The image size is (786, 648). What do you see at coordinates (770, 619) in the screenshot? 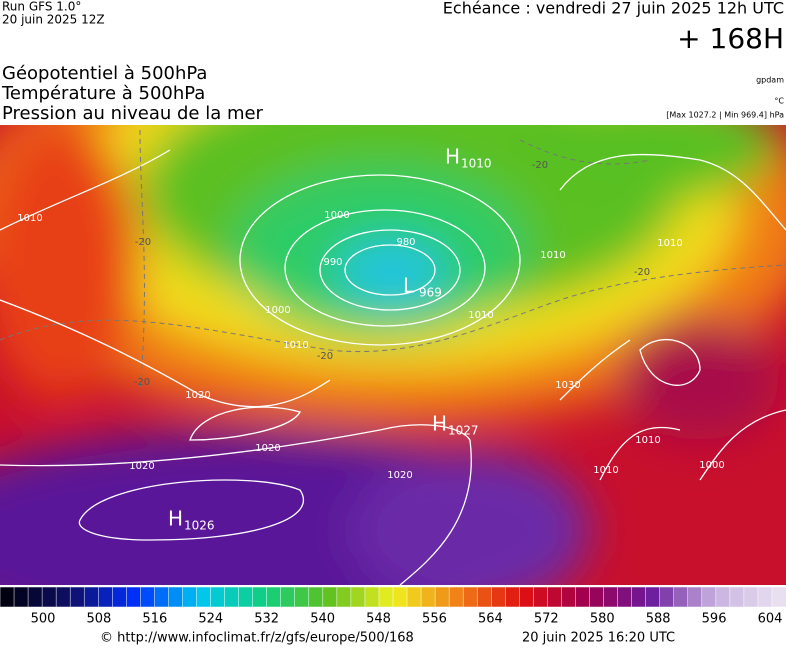
I see `colorbar-label: 604` at bounding box center [770, 619].